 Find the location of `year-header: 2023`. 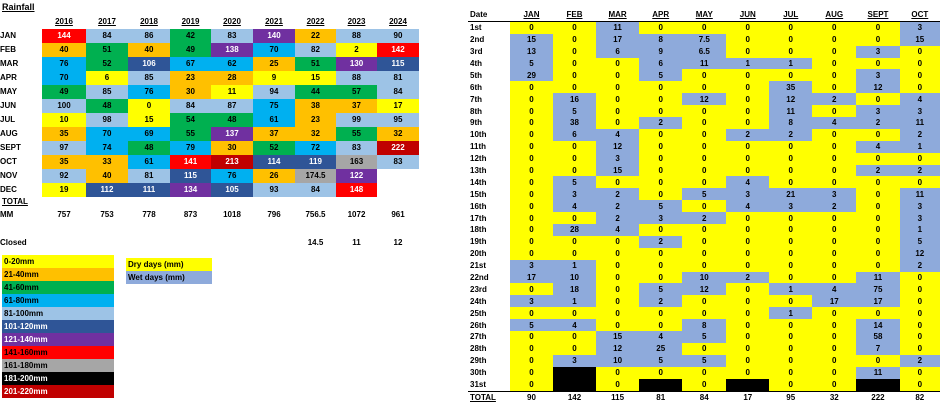

year-header: 2023 is located at coordinates (356, 21).